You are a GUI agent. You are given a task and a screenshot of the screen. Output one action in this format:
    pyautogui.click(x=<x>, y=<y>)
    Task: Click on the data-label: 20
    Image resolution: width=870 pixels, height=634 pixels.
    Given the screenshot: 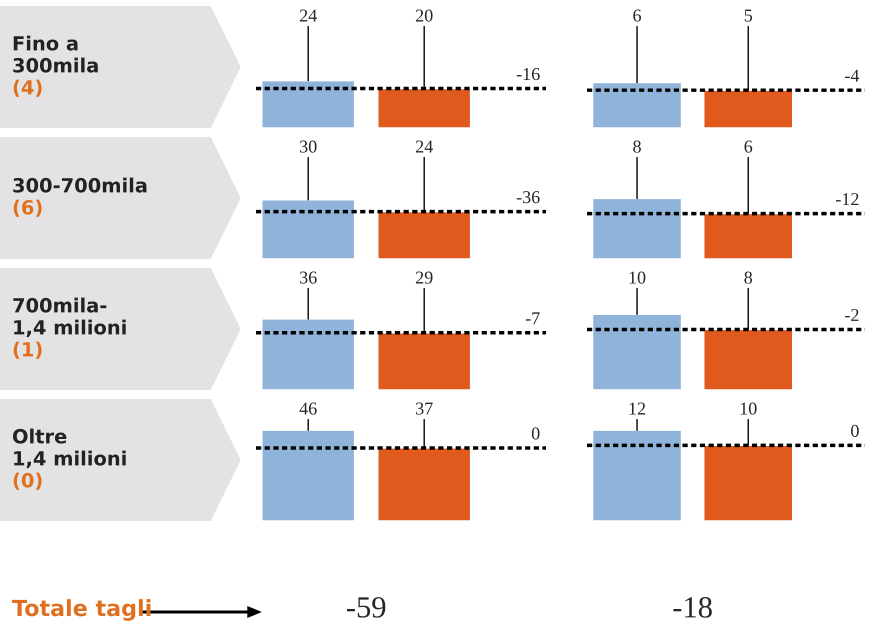 What is the action you would take?
    pyautogui.click(x=424, y=15)
    